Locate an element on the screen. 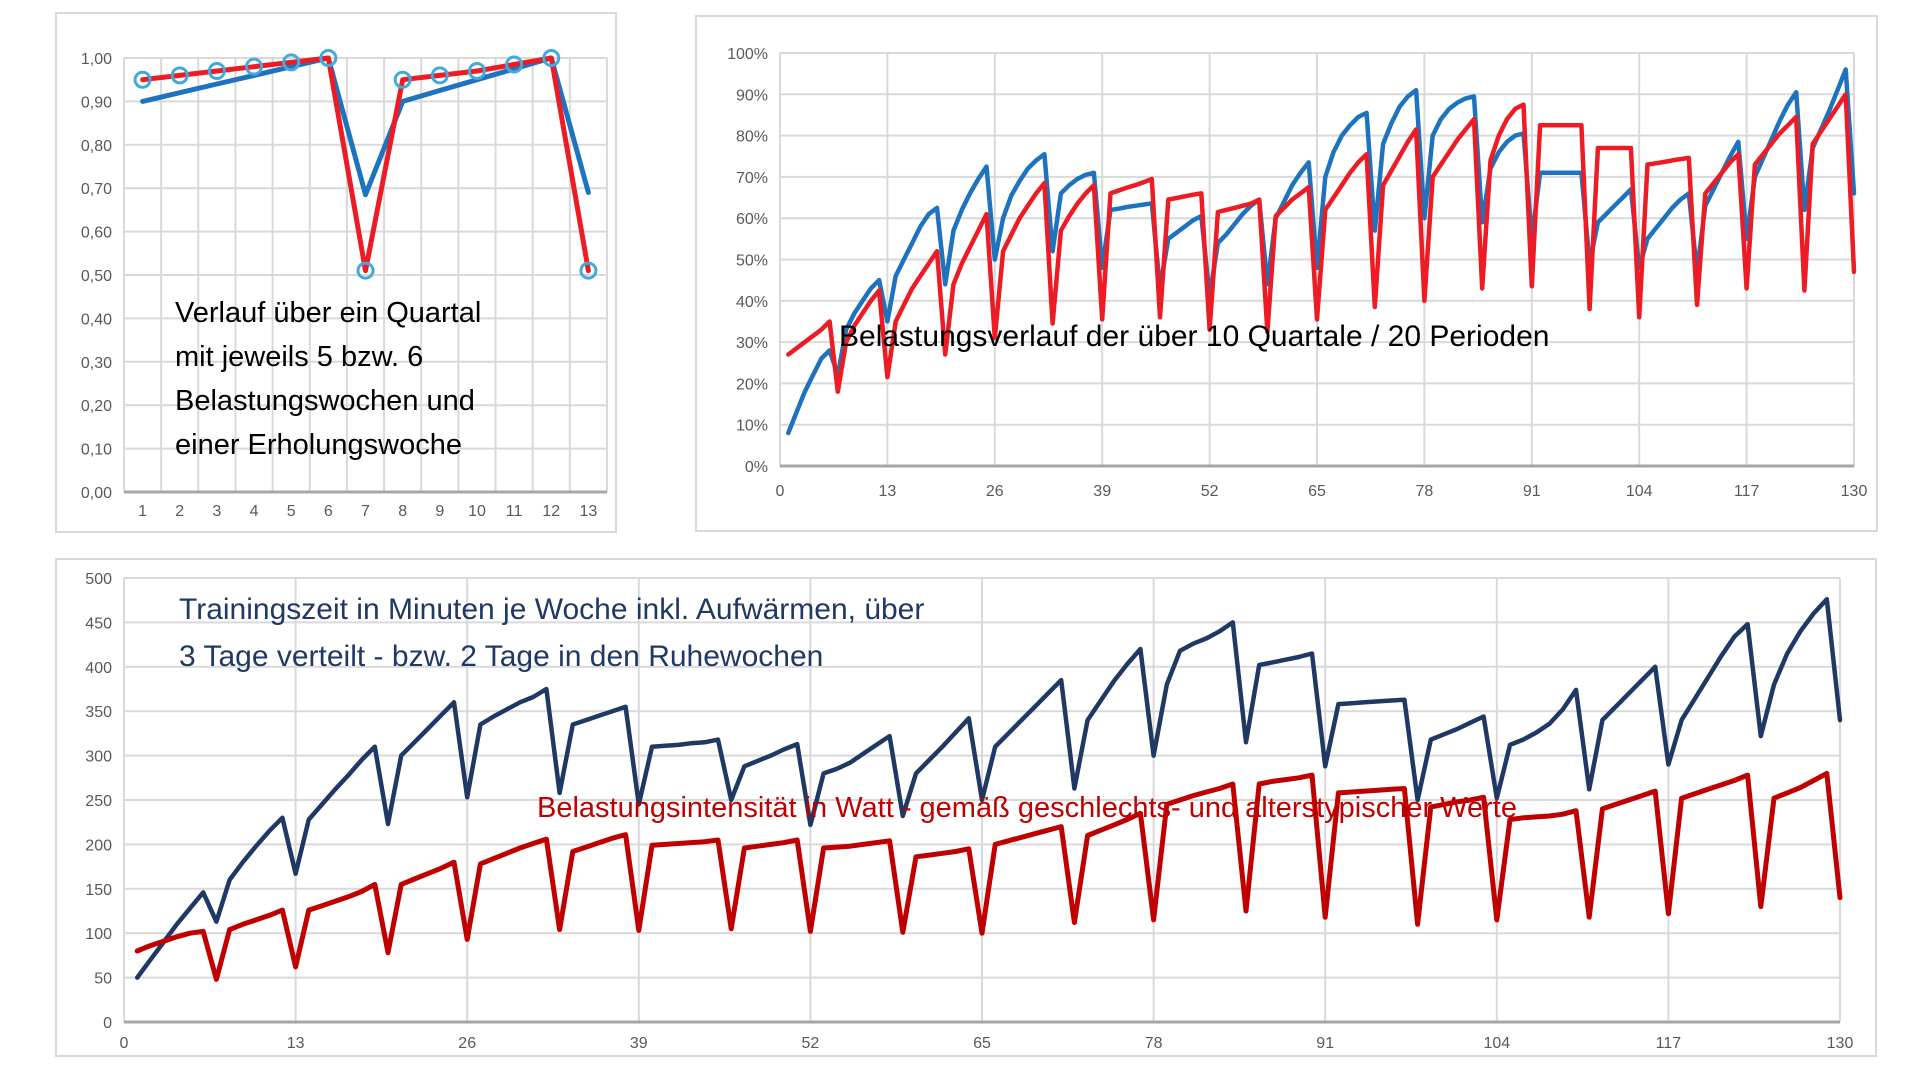 This screenshot has width=1920, height=1080. y-tick-label: 0,00 is located at coordinates (96, 493).